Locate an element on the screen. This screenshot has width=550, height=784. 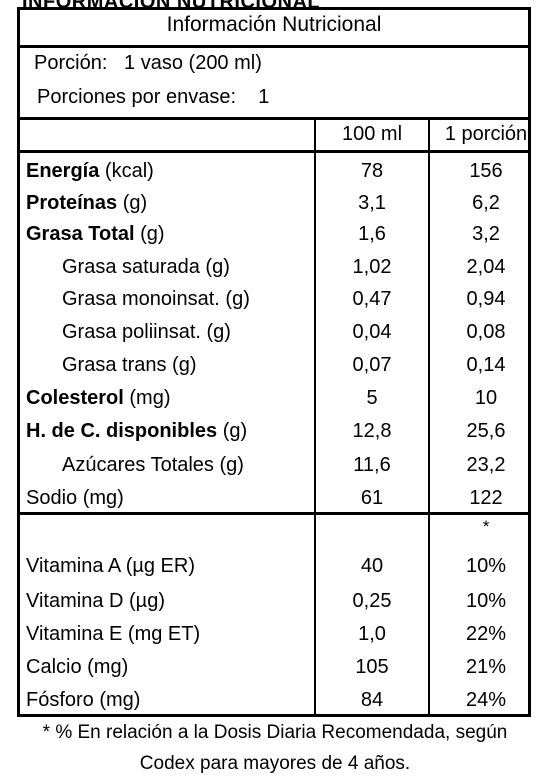
value-percent-rda: 24% is located at coordinates (486, 700).